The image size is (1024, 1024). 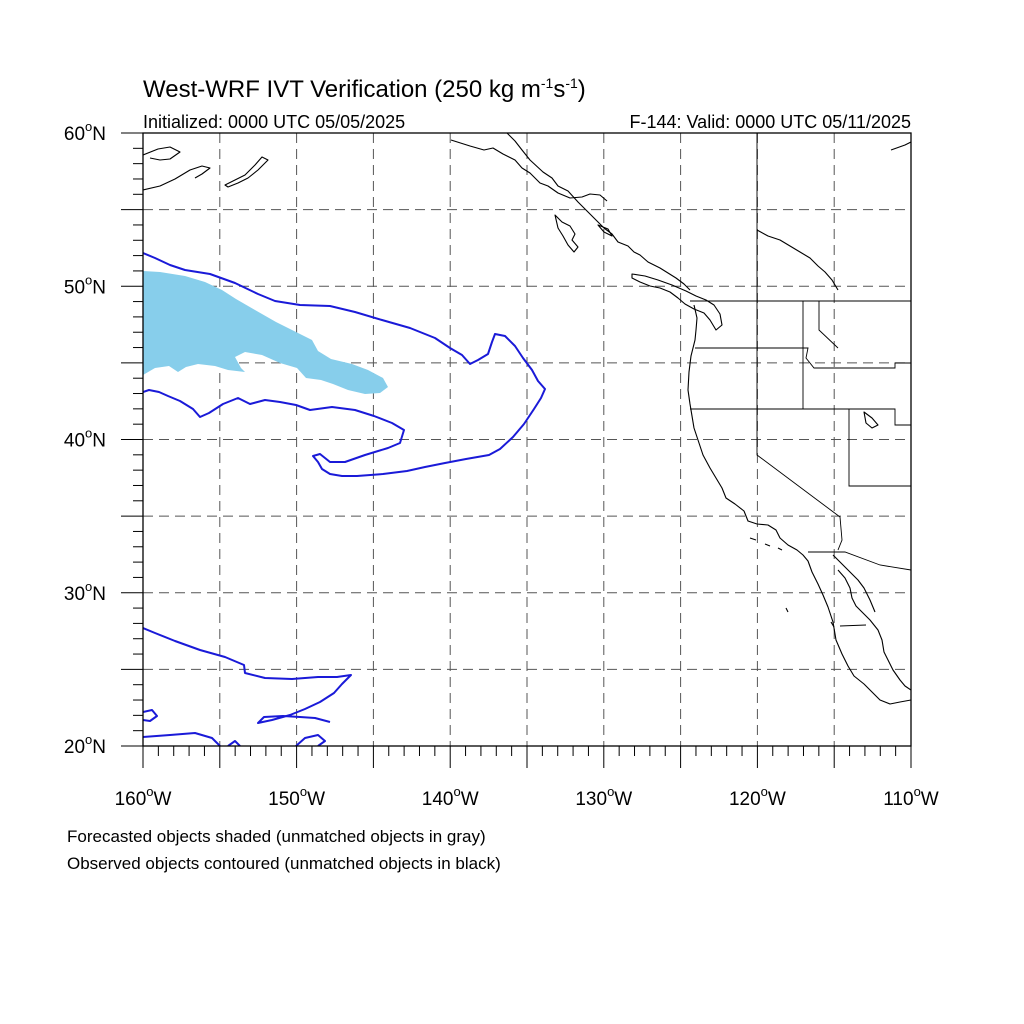 I want to click on lon-tick-label: 120oW, so click(x=757, y=797).